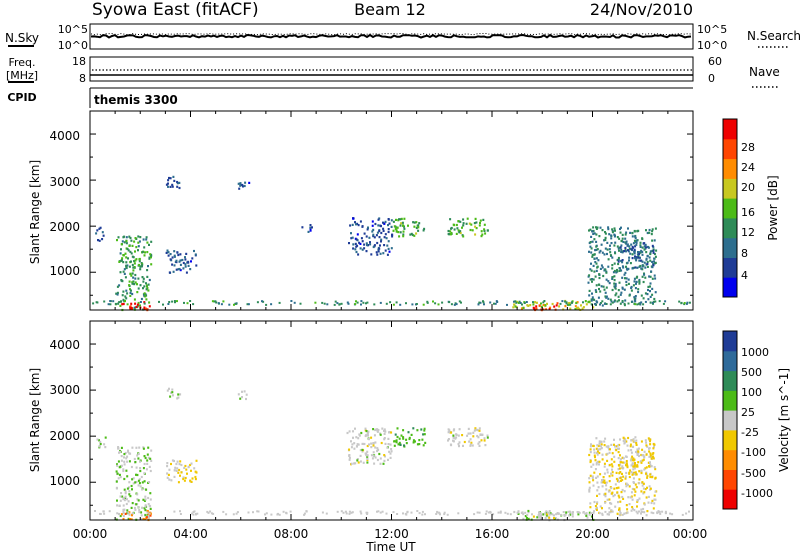 This screenshot has height=554, width=800. What do you see at coordinates (35, 212) in the screenshot?
I see `power-ylabel: Slant Range [km]` at bounding box center [35, 212].